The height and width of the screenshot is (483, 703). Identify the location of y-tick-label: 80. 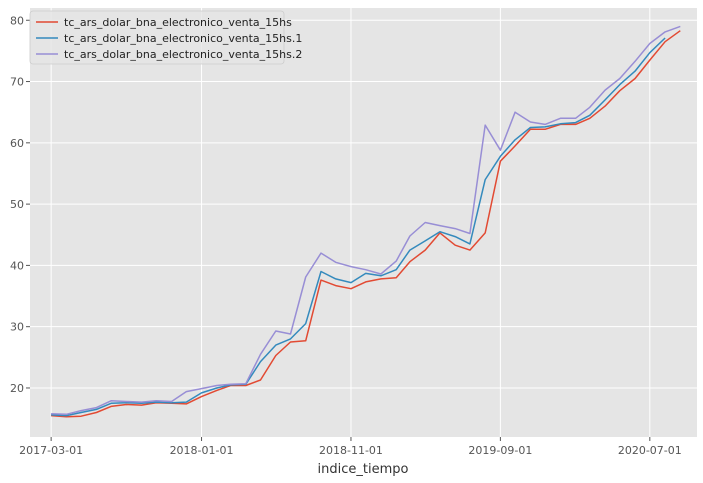
(17, 20).